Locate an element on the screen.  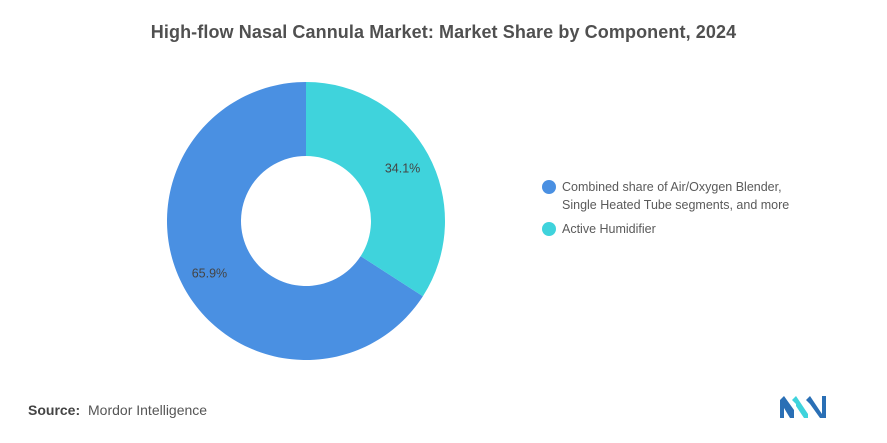
logo-mark-right is located at coordinates (816, 407).